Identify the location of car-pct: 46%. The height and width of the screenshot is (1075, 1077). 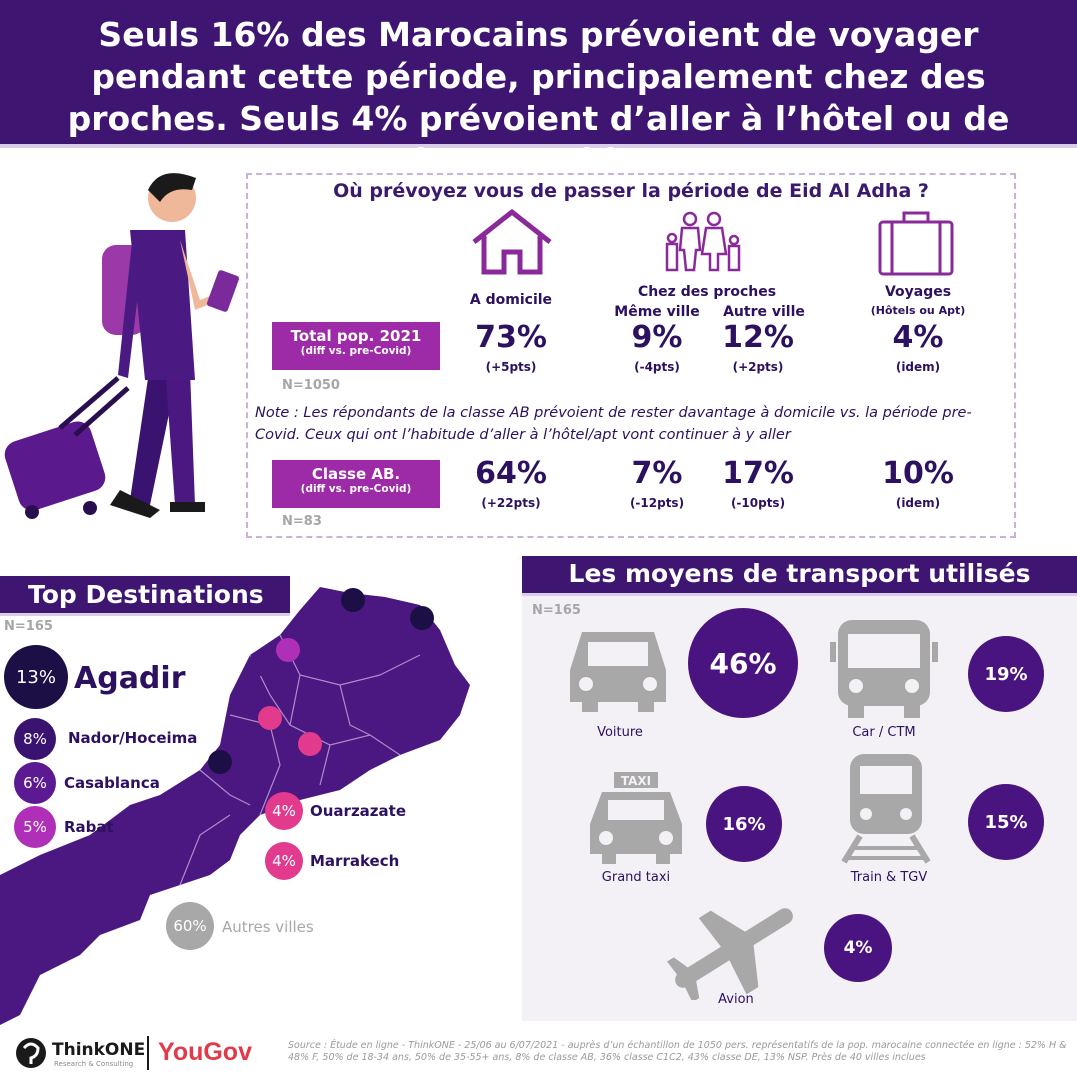
(743, 663).